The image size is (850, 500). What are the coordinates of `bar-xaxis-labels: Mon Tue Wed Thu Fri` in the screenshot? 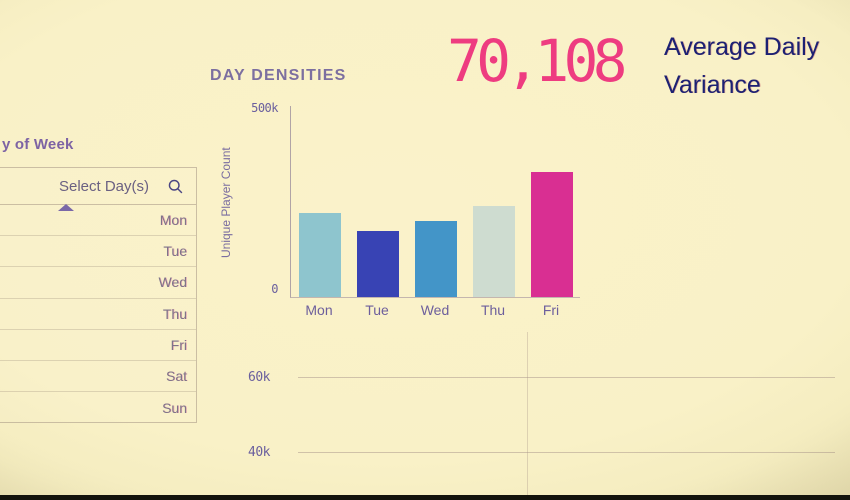 It's located at (435, 310).